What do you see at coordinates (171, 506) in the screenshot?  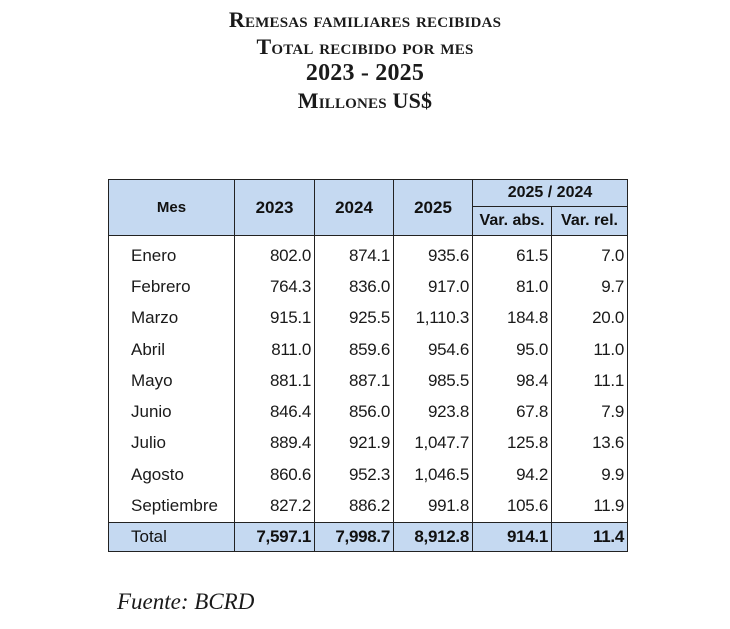 I see `month-cell: Septiembre` at bounding box center [171, 506].